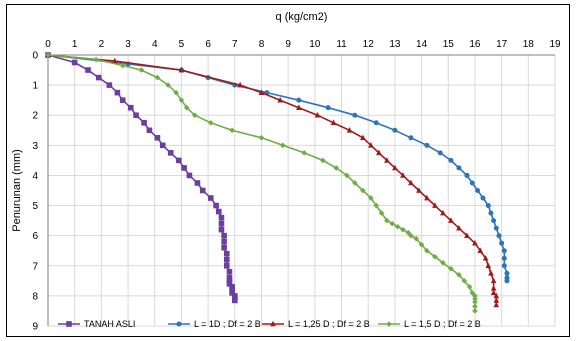  I want to click on y-tick-label: 7, so click(35, 266).